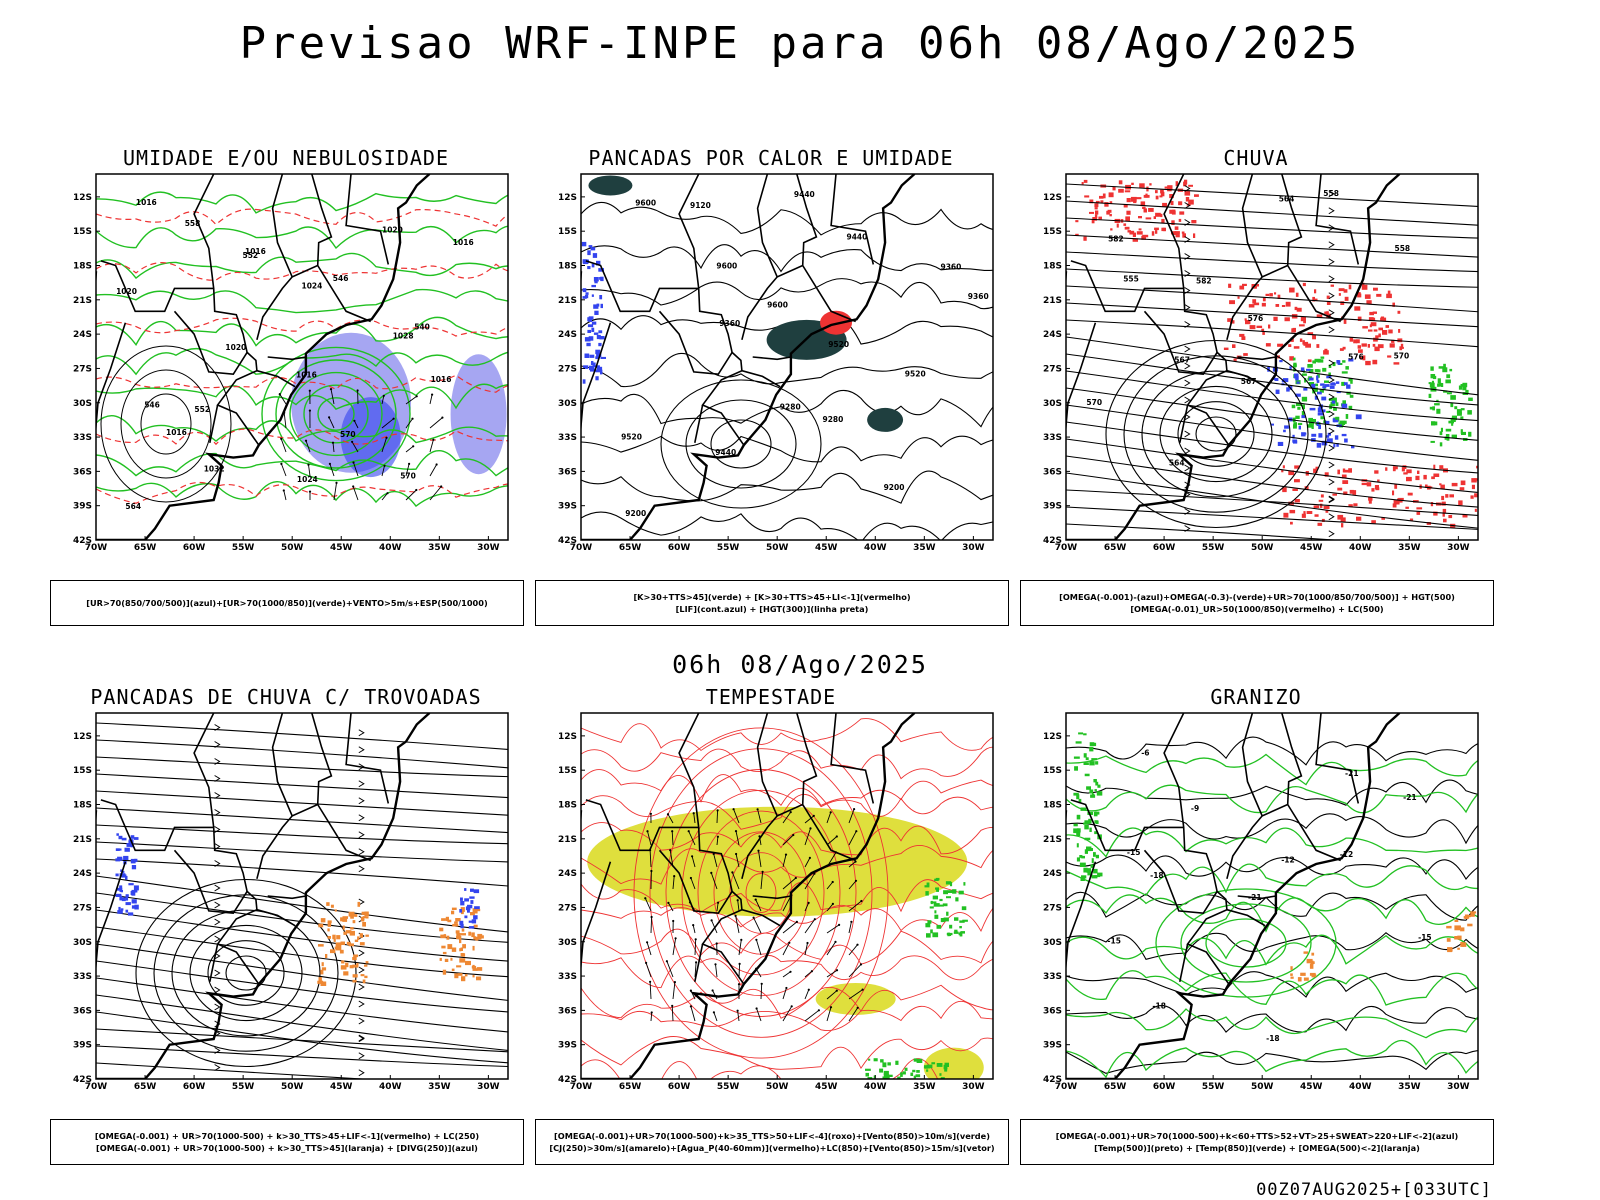 This screenshot has height=1200, width=1600. What do you see at coordinates (133, 894) in the screenshot?
I see `divergence-250-area` at bounding box center [133, 894].